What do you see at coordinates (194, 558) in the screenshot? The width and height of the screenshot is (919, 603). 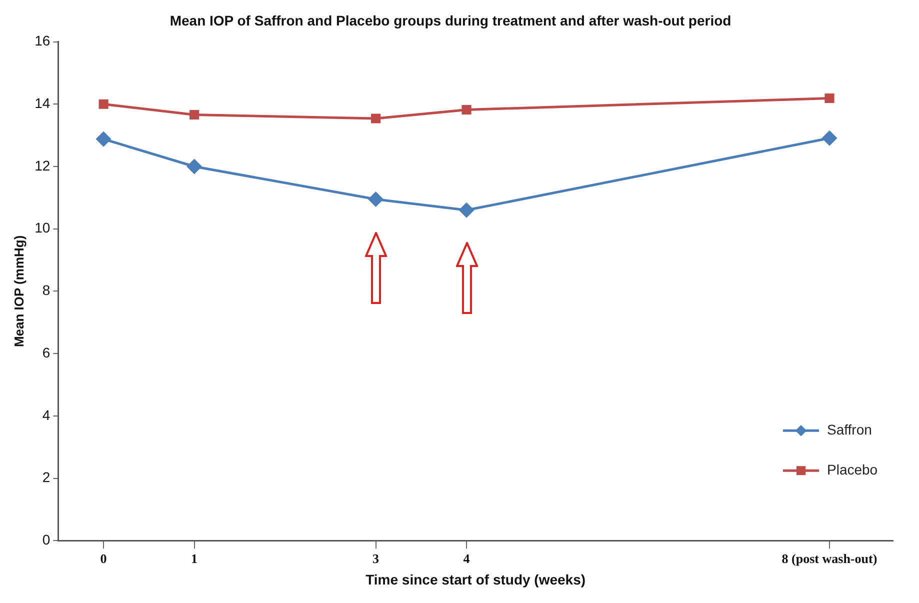 I see `x-tick-label: 1` at bounding box center [194, 558].